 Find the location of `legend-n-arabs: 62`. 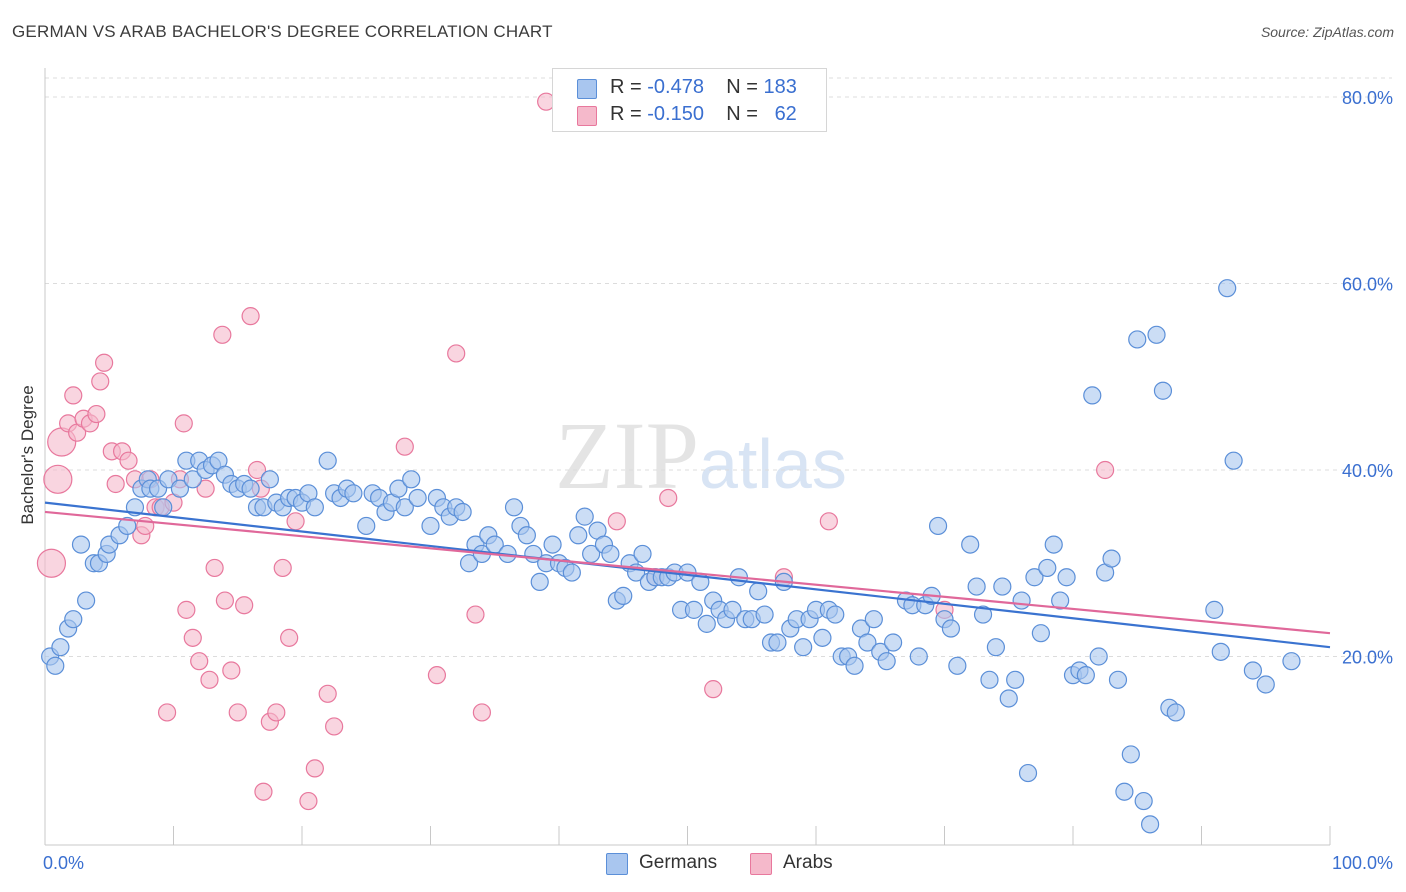

legend-n-arabs: 62 is located at coordinates (785, 114).